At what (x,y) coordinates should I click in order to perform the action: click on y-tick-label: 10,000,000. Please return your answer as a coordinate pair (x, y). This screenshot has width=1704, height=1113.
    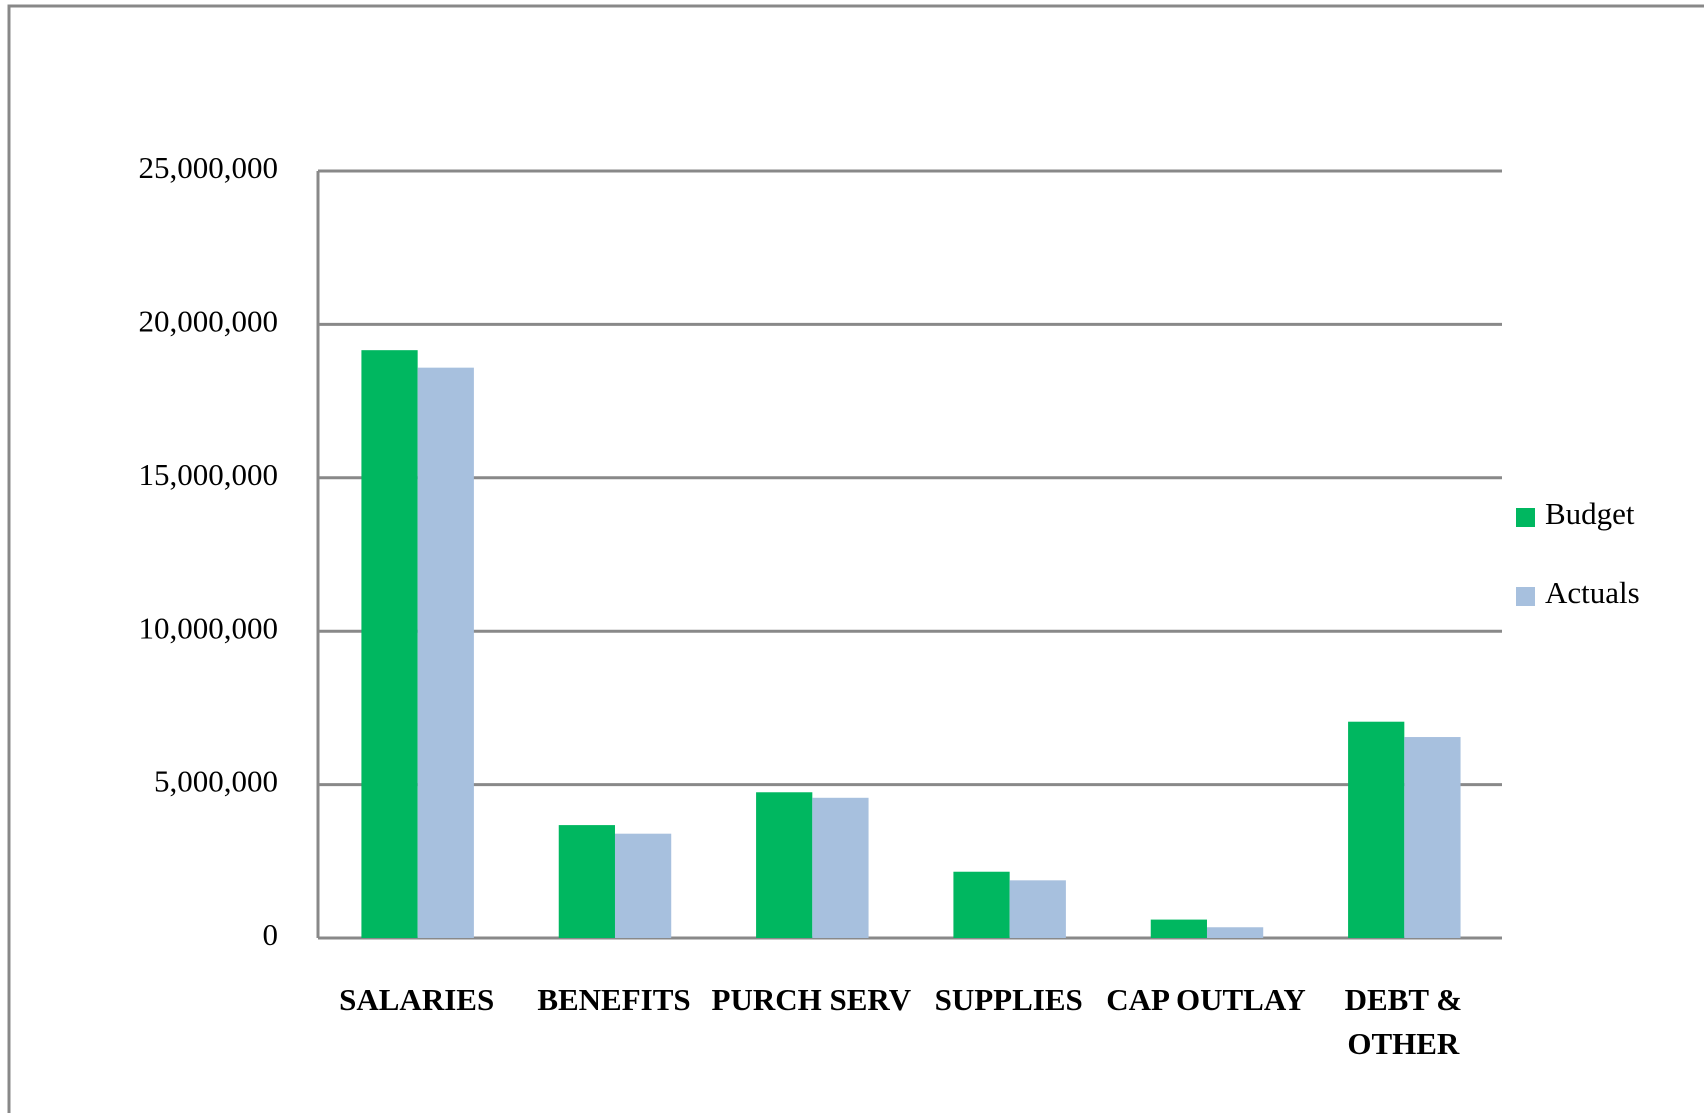
    Looking at the image, I should click on (209, 627).